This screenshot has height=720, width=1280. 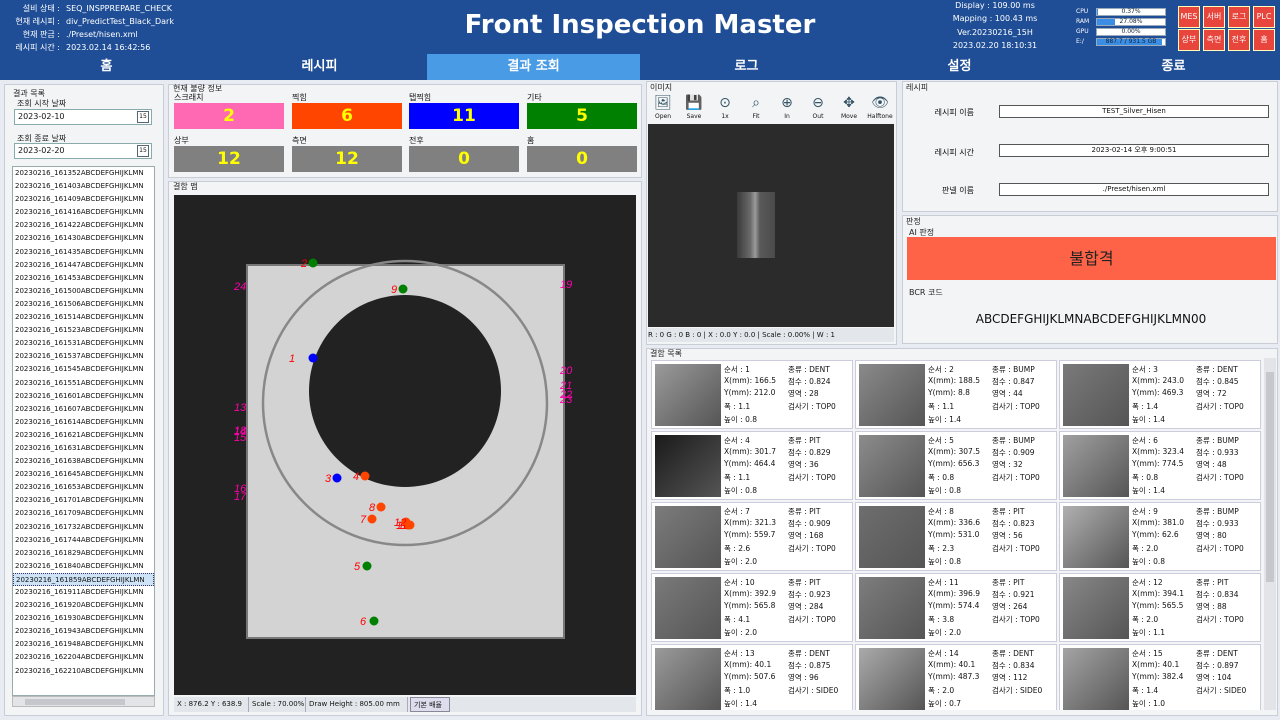 What do you see at coordinates (79, 356) in the screenshot?
I see `list-item: 20230216_161537ABCDEFGHIJKLMN` at bounding box center [79, 356].